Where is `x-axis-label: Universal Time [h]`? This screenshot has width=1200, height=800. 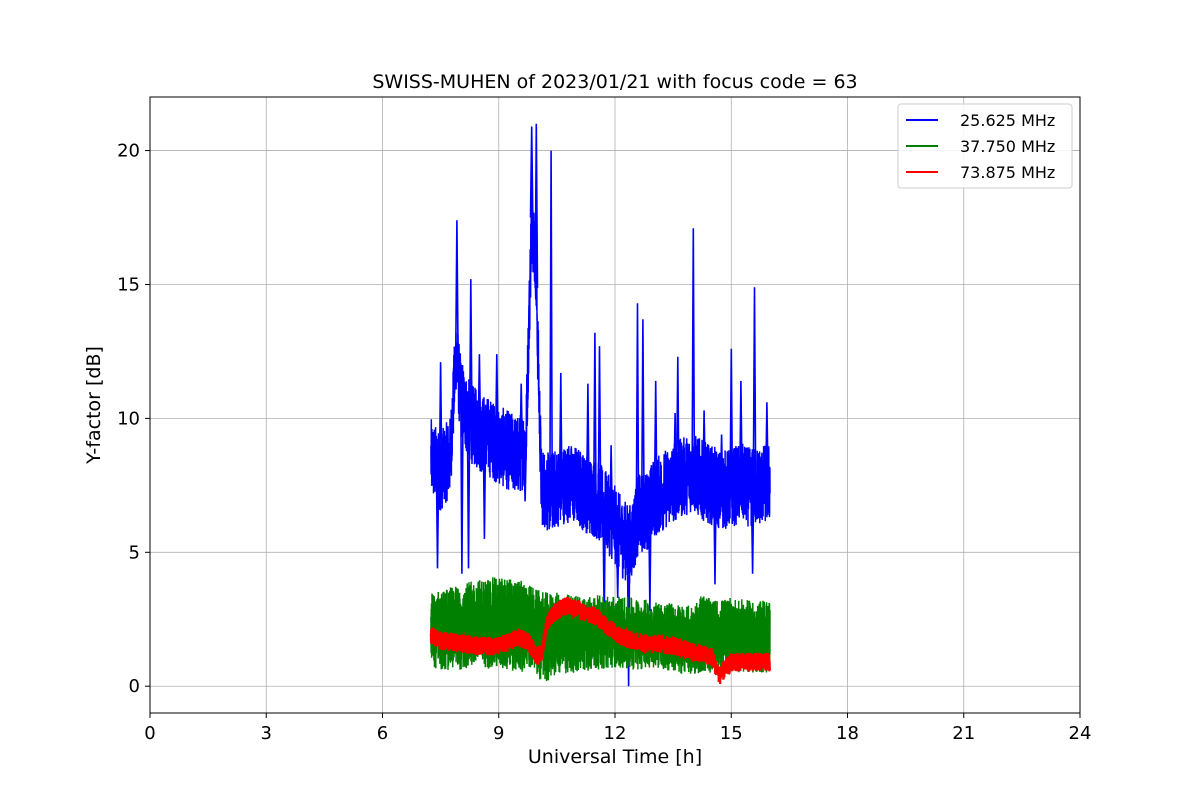 x-axis-label: Universal Time [h] is located at coordinates (615, 757).